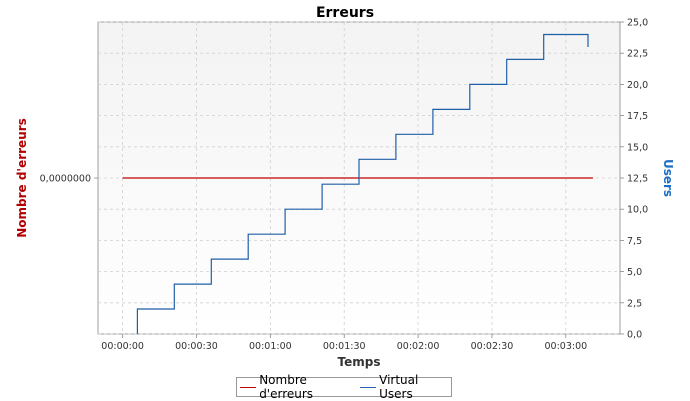  What do you see at coordinates (634, 241) in the screenshot?
I see `right-tick-label: 7,5` at bounding box center [634, 241].